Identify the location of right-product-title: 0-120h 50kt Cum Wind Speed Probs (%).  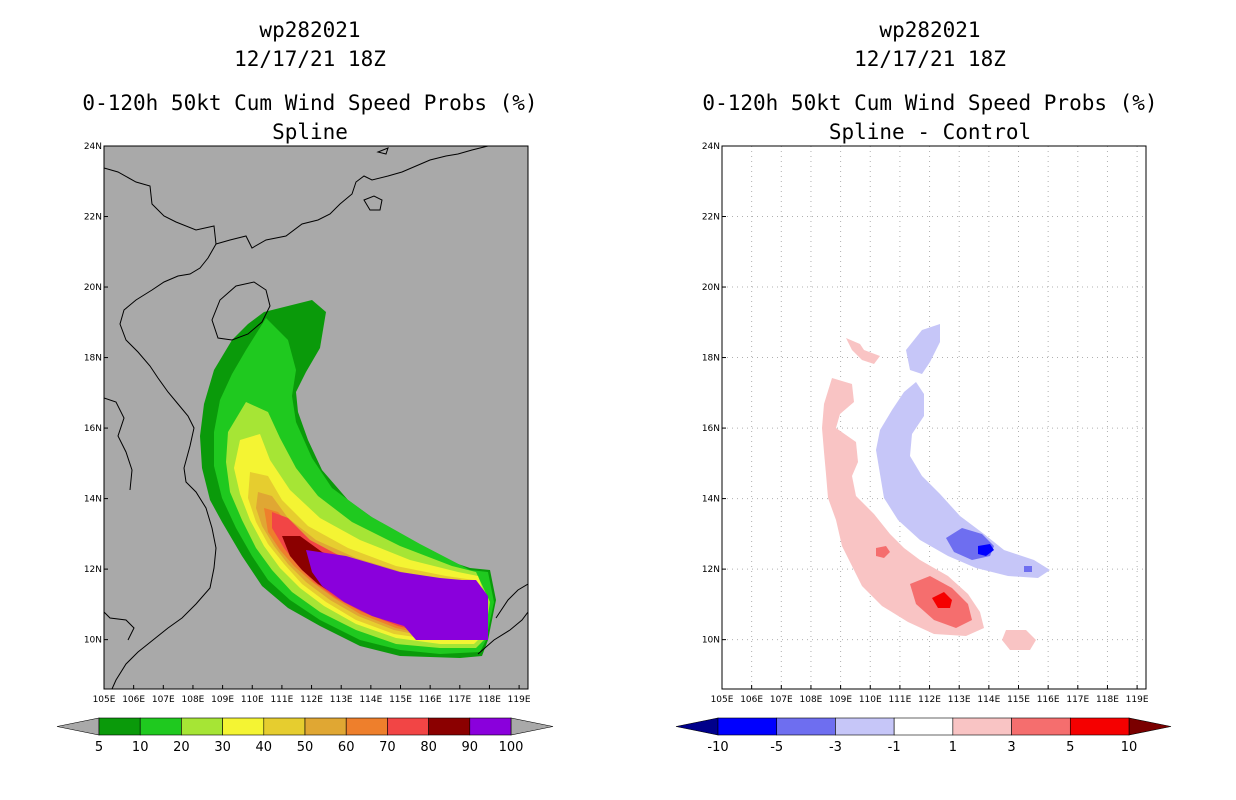
(930, 103).